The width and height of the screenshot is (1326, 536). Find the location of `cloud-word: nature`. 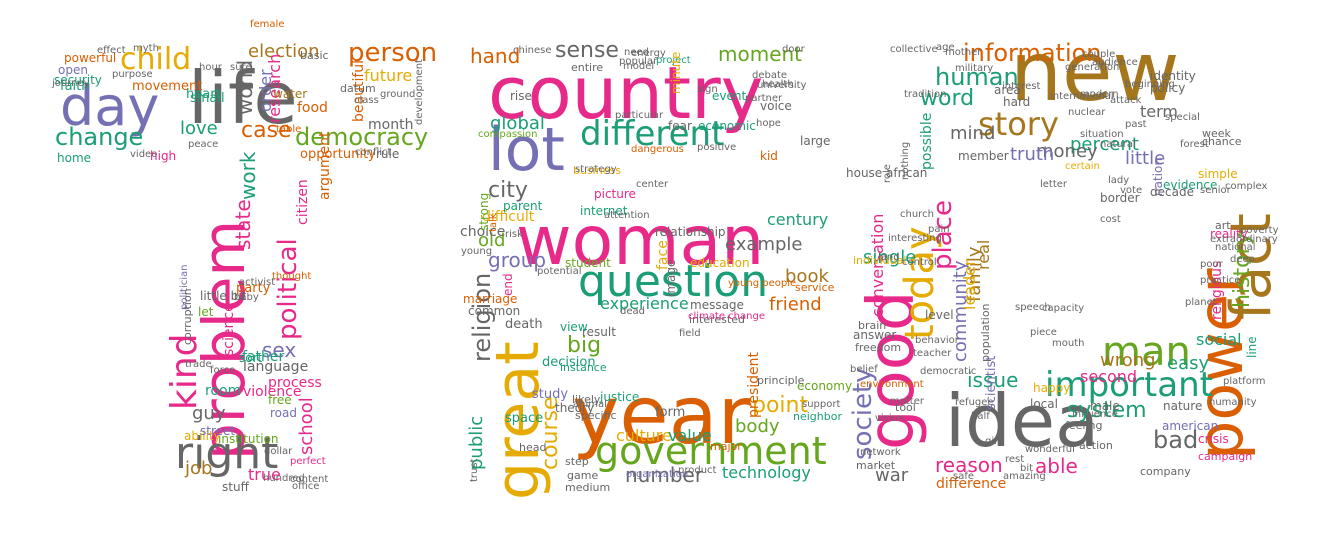

cloud-word: nature is located at coordinates (1183, 406).